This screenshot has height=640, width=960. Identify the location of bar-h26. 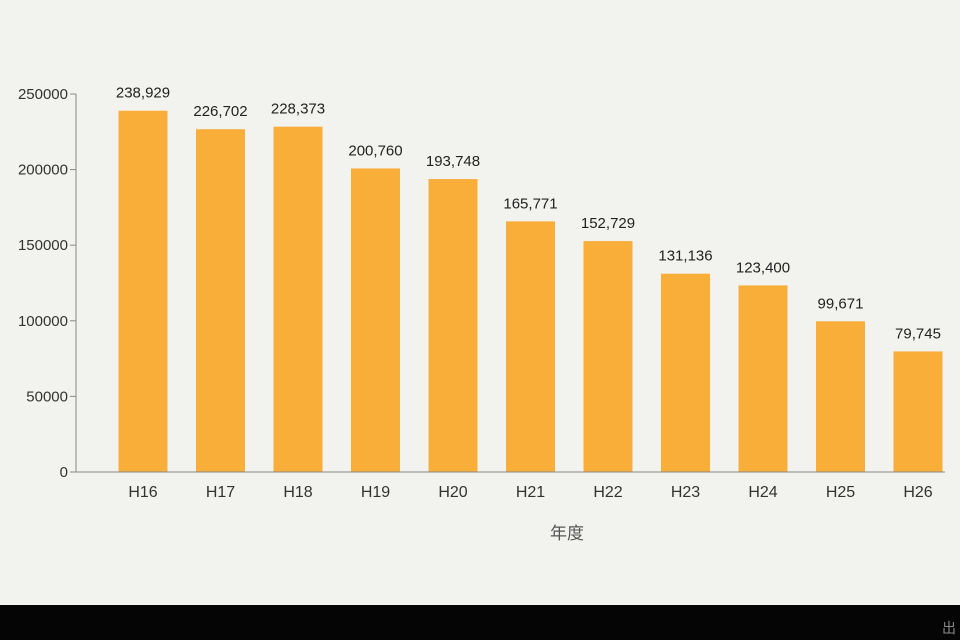
(918, 411).